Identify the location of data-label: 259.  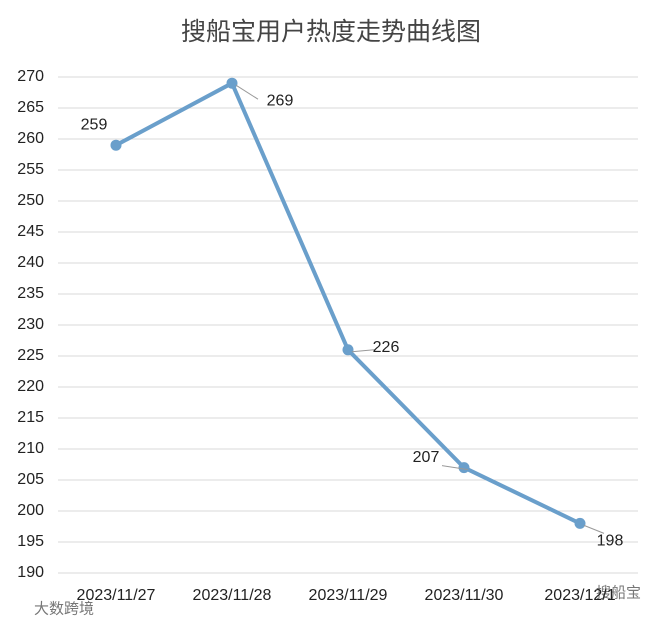
(94, 124).